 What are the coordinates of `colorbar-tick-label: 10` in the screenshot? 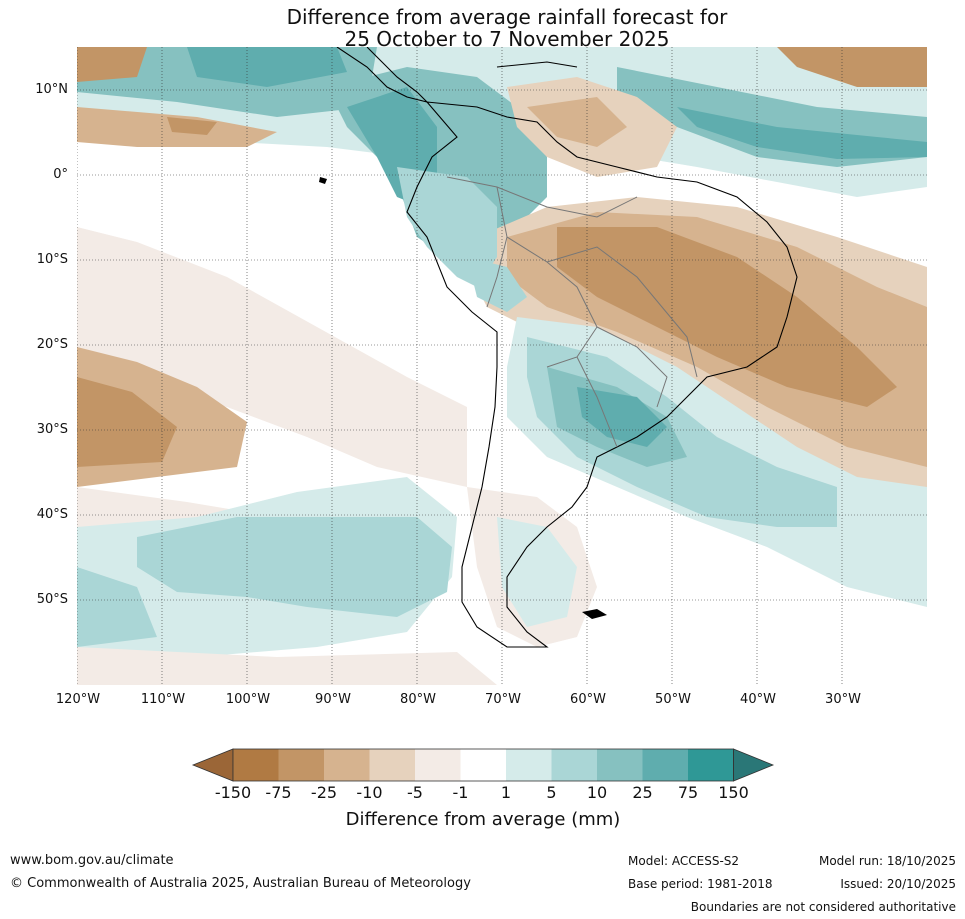 It's located at (597, 792).